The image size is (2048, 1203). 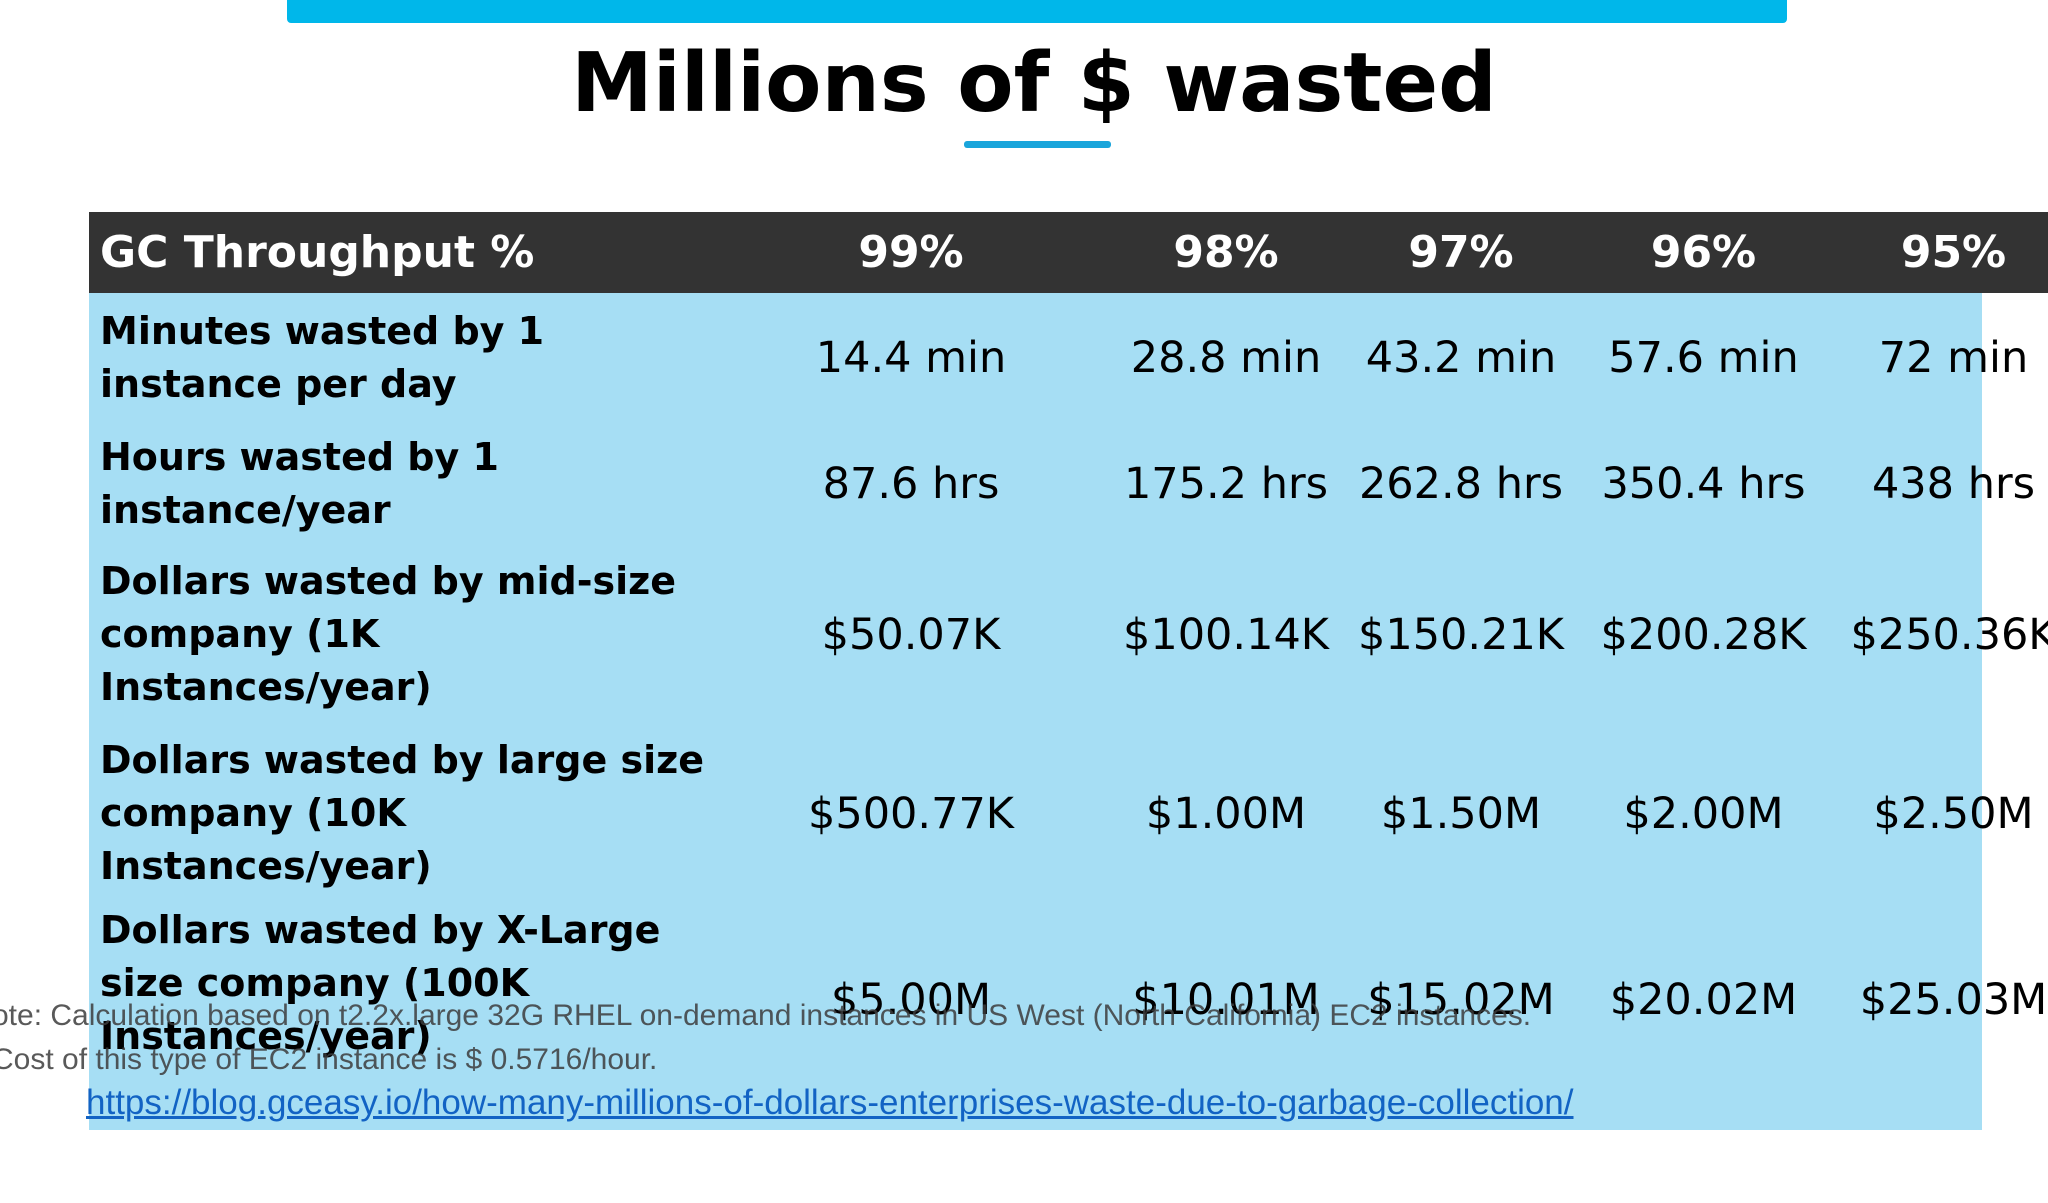 What do you see at coordinates (1953, 813) in the screenshot?
I see `table-cell: $2.50M` at bounding box center [1953, 813].